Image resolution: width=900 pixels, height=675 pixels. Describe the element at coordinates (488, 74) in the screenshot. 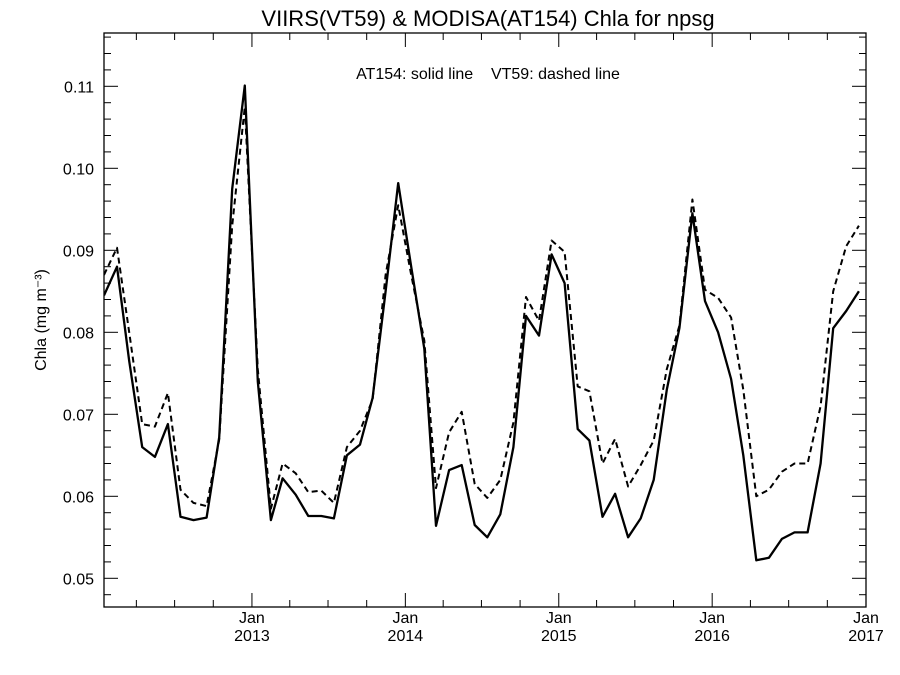

I see `line-style-annotation: AT154: solid line VT59: dashed line` at that location.